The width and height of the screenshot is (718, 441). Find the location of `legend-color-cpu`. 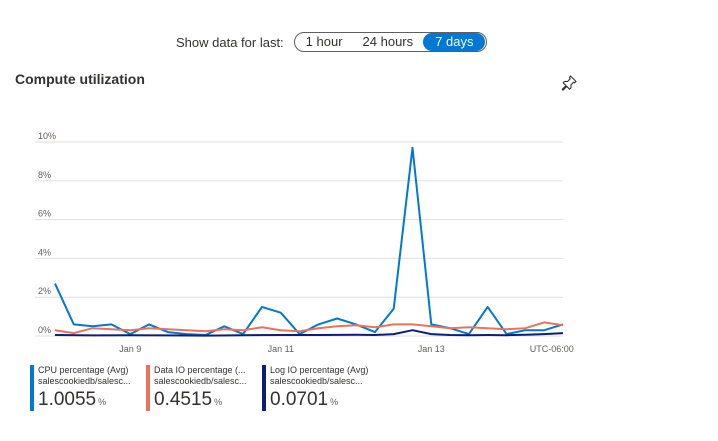

legend-color-cpu is located at coordinates (32, 388).